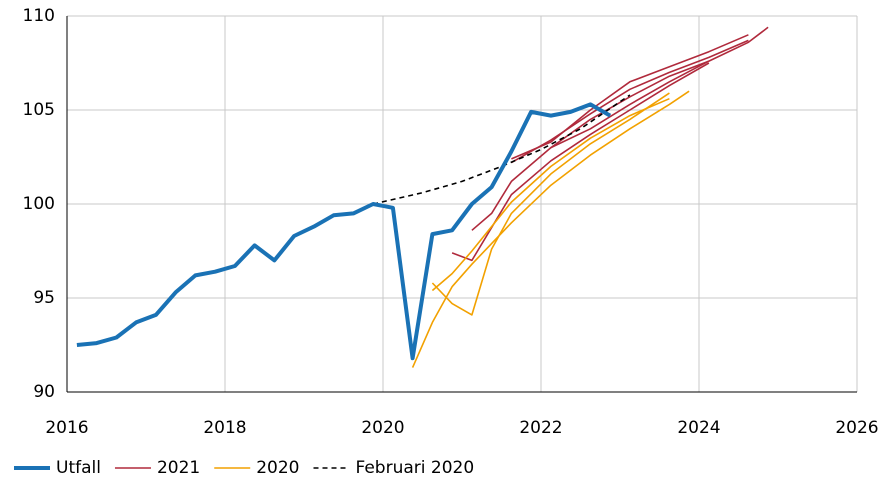  What do you see at coordinates (224, 428) in the screenshot?
I see `x-tick-label: 2018` at bounding box center [224, 428].